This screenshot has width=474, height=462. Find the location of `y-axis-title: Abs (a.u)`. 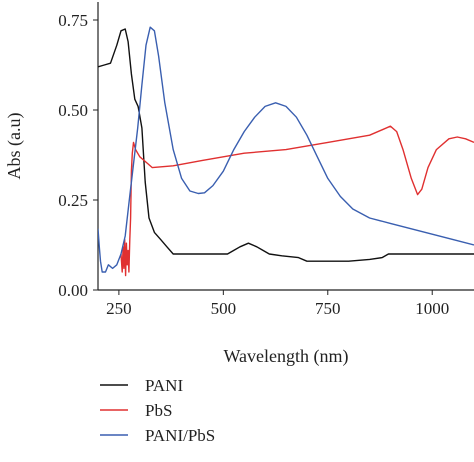

y-axis-title: Abs (a.u) is located at coordinates (14, 146).